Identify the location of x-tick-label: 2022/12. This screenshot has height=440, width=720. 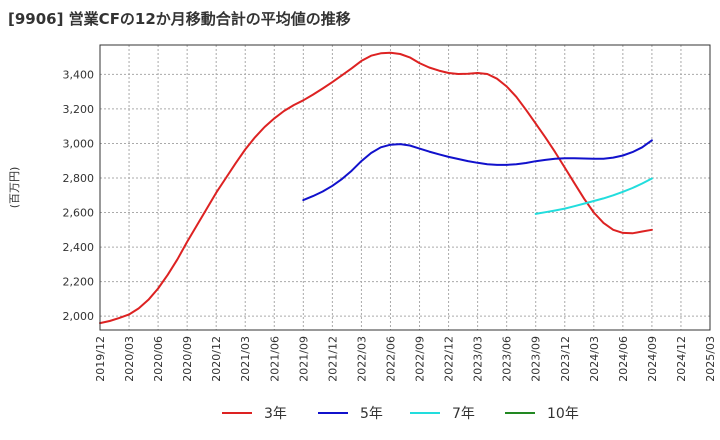
(449, 359).